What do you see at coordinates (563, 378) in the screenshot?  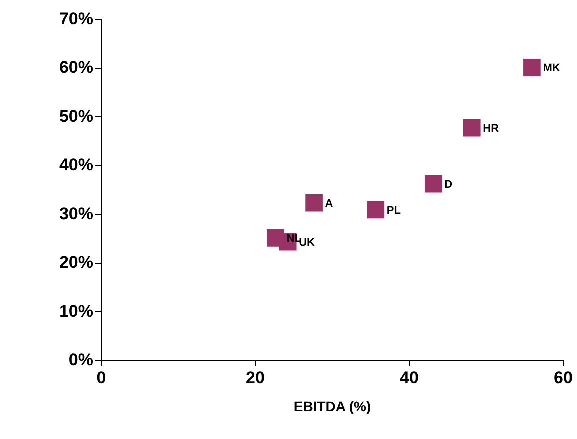 I see `x-tick-label: 60` at bounding box center [563, 378].